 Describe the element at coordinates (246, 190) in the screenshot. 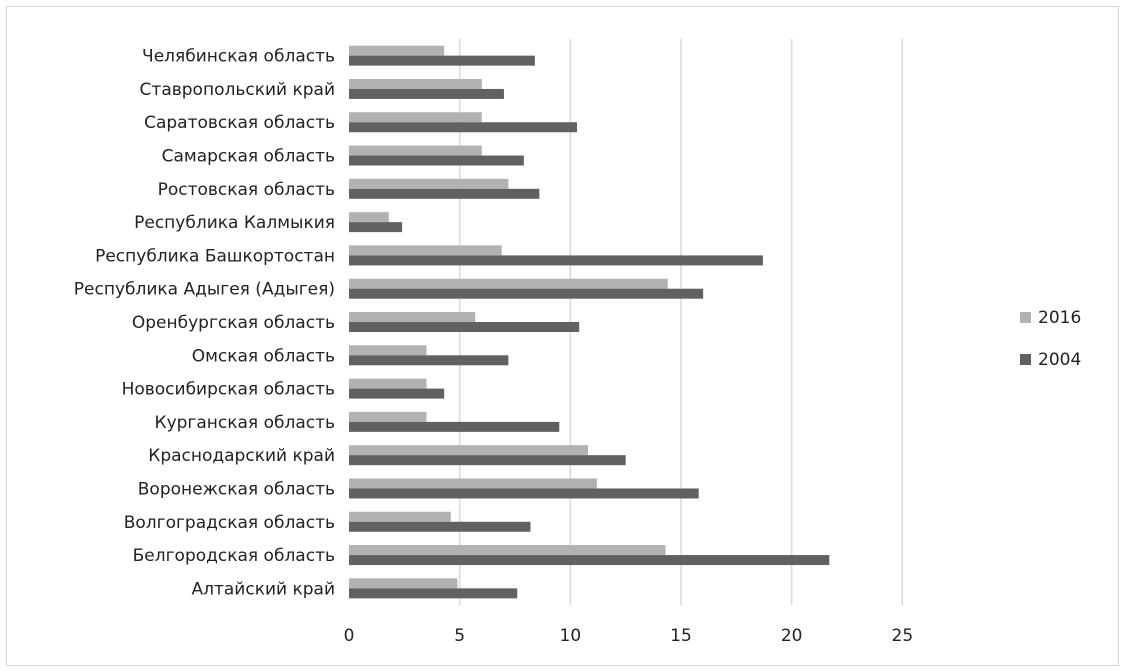

I see `category-label: Ростовская область` at that location.